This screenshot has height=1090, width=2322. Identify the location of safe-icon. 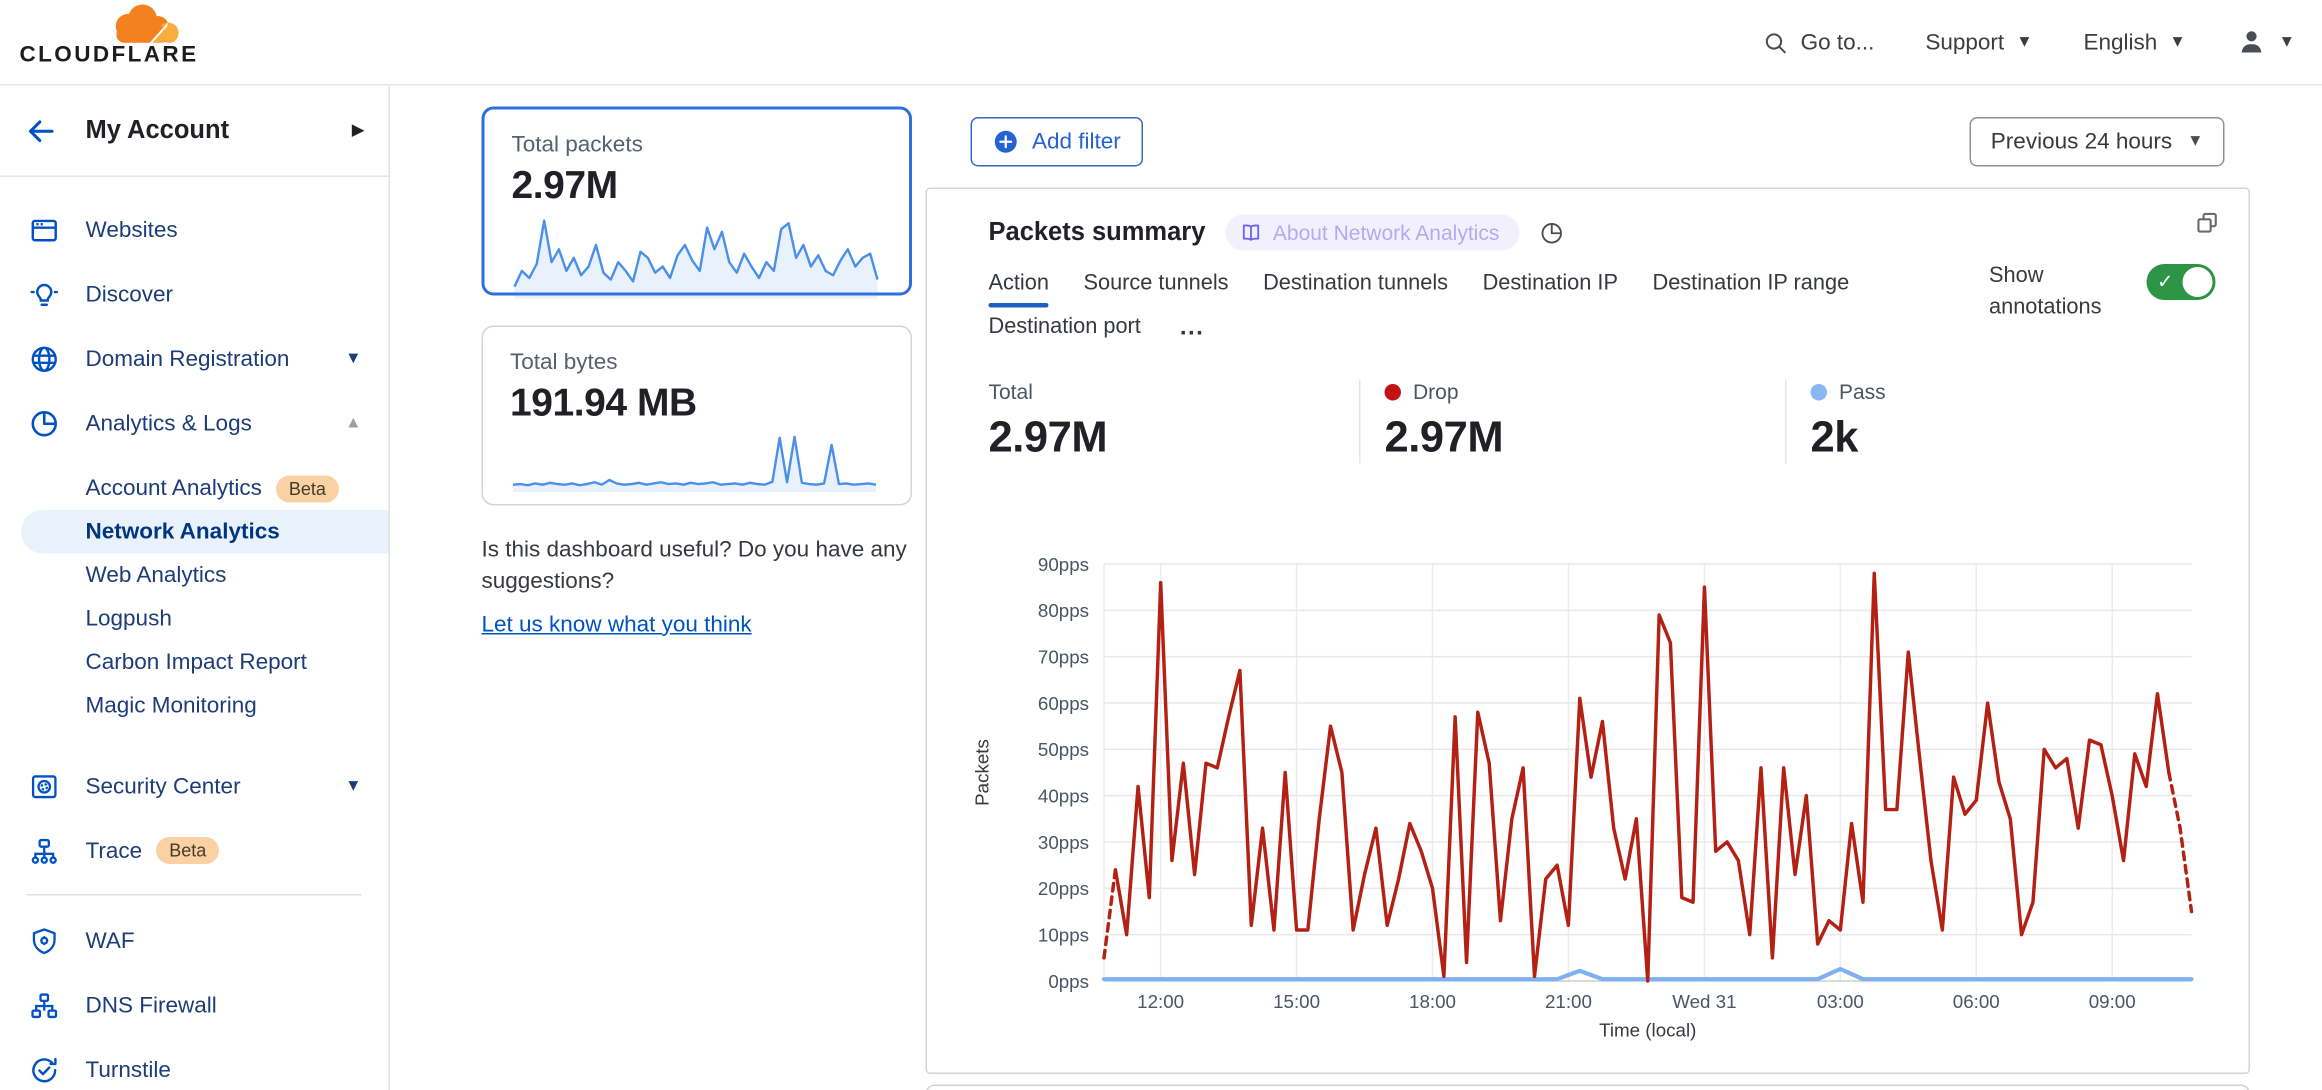
(43, 786).